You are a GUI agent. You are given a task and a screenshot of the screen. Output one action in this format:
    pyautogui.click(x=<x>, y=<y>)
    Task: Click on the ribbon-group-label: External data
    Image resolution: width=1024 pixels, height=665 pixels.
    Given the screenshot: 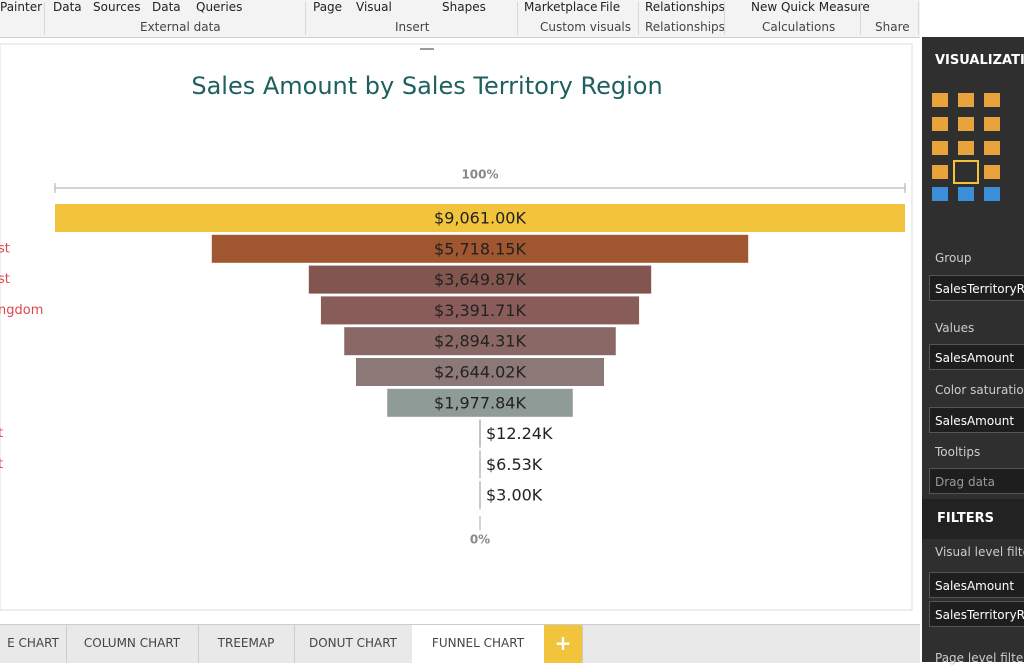 What is the action you would take?
    pyautogui.click(x=180, y=27)
    